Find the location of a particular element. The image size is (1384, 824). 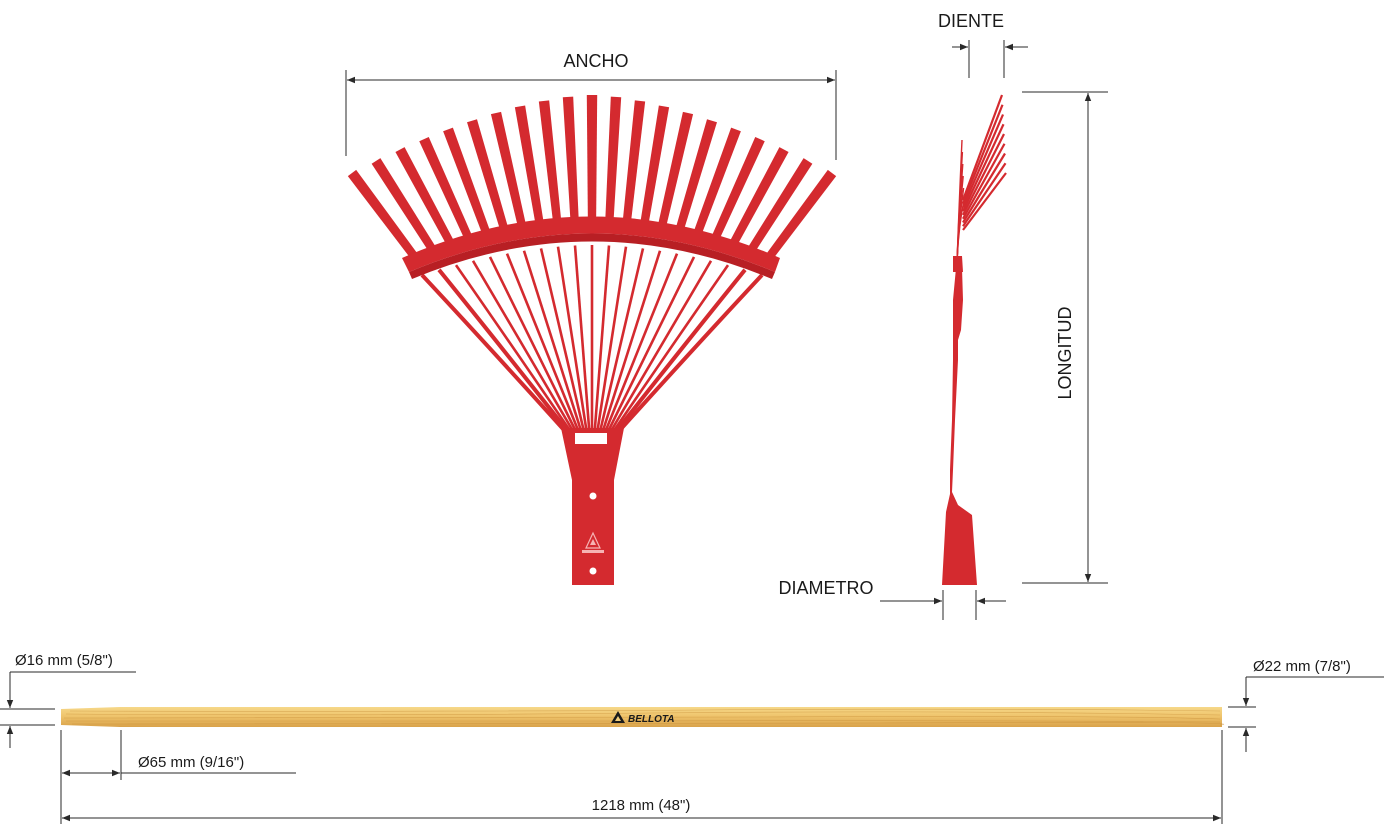

handle-length-label: 1218 mm (48") is located at coordinates (641, 805).